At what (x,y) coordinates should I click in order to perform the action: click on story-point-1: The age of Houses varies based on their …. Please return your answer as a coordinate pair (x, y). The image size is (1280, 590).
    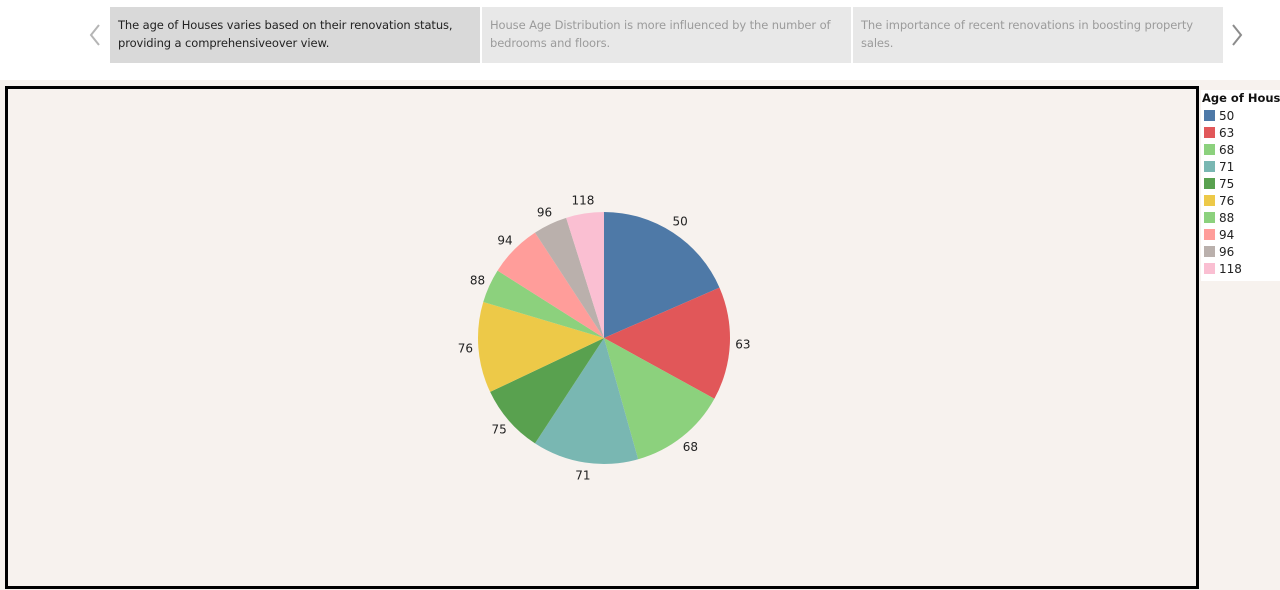
    Looking at the image, I should click on (295, 35).